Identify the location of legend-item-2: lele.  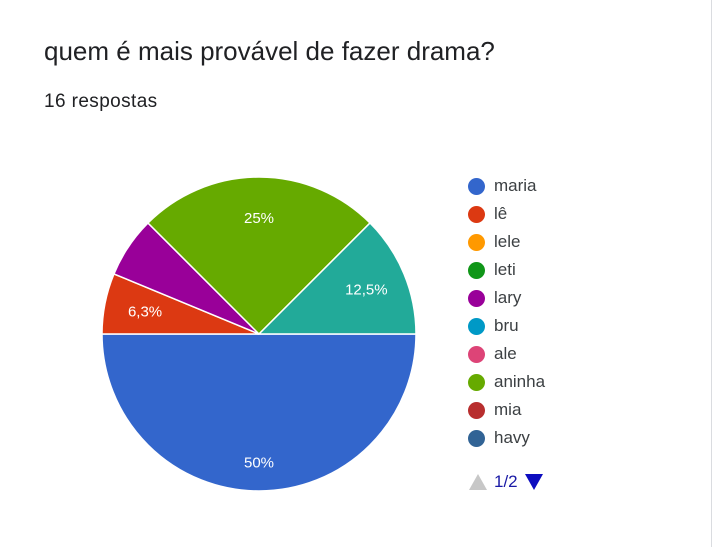
(506, 242).